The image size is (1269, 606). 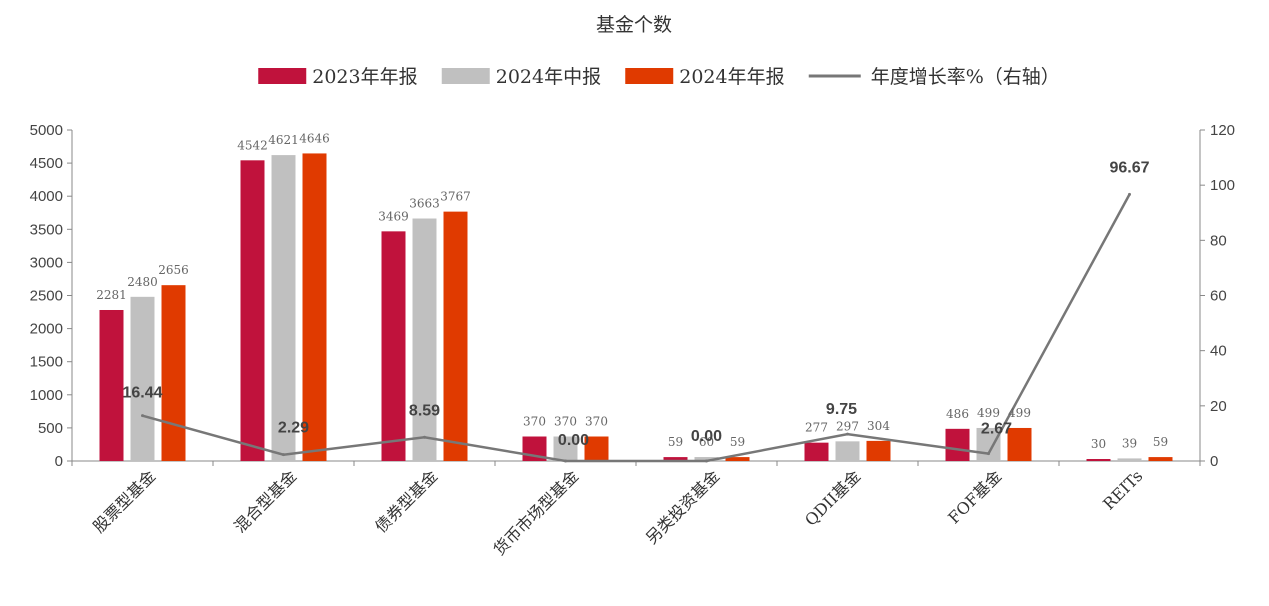 What do you see at coordinates (142, 282) in the screenshot?
I see `bar-value-label: 2480` at bounding box center [142, 282].